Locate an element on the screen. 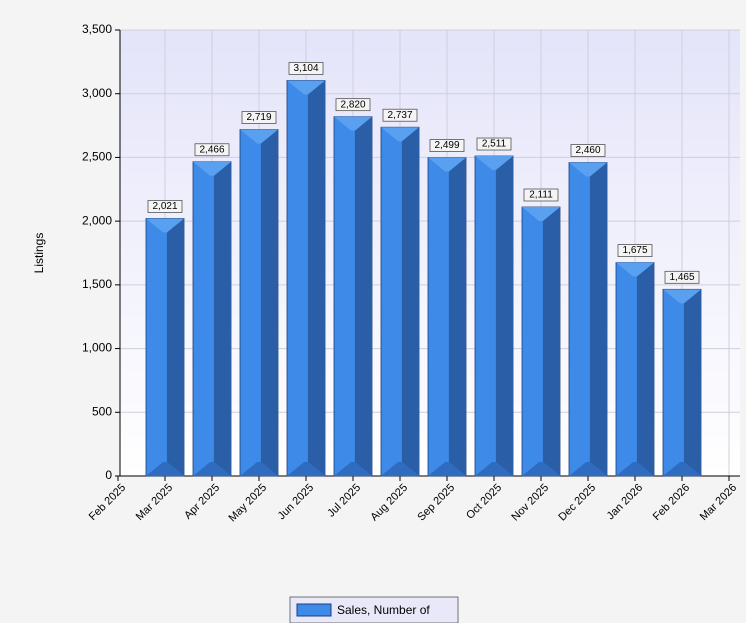  value-label: 2,111 is located at coordinates (541, 195).